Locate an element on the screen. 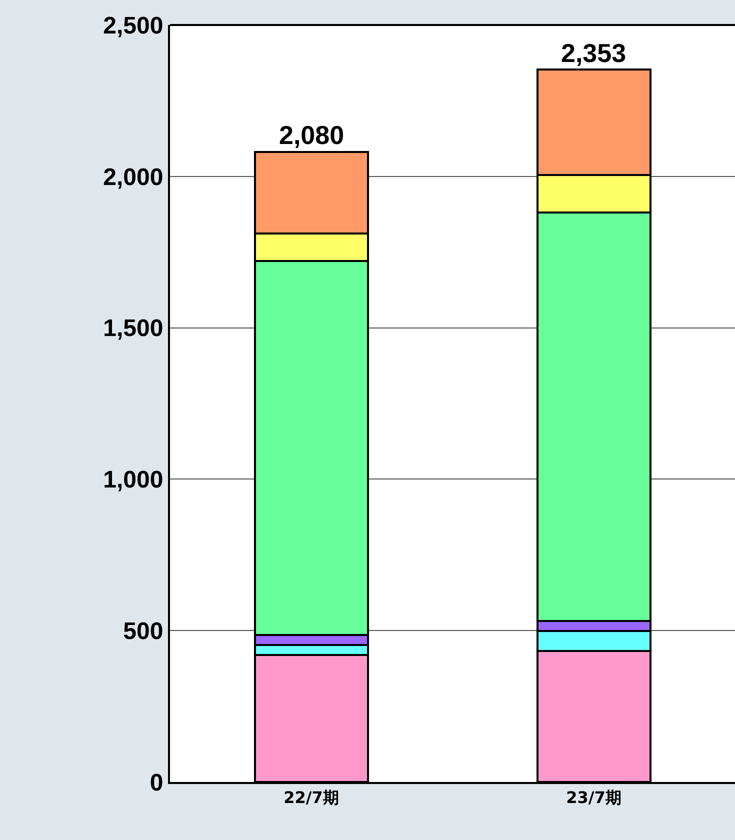 Image resolution: width=735 pixels, height=840 pixels. total-label: 2,080 is located at coordinates (311, 135).